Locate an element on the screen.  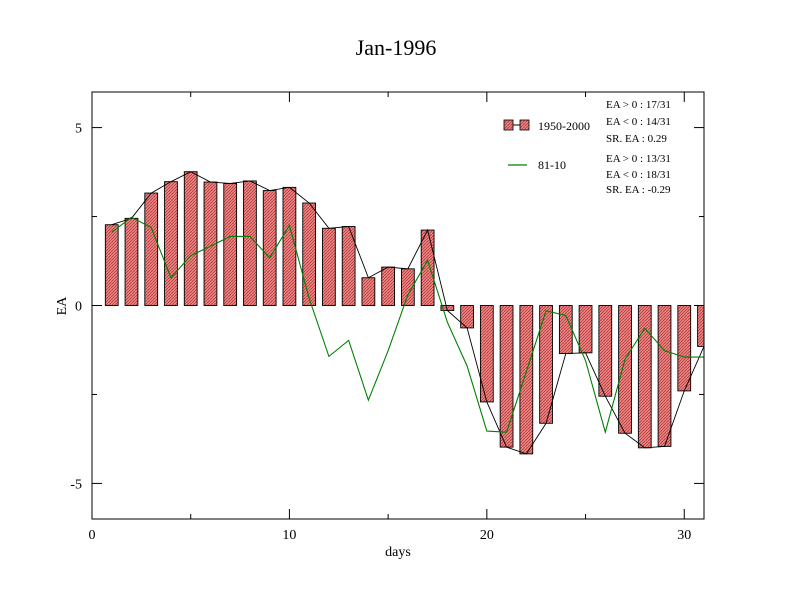
y-tick-label: 0 is located at coordinates (78, 307).